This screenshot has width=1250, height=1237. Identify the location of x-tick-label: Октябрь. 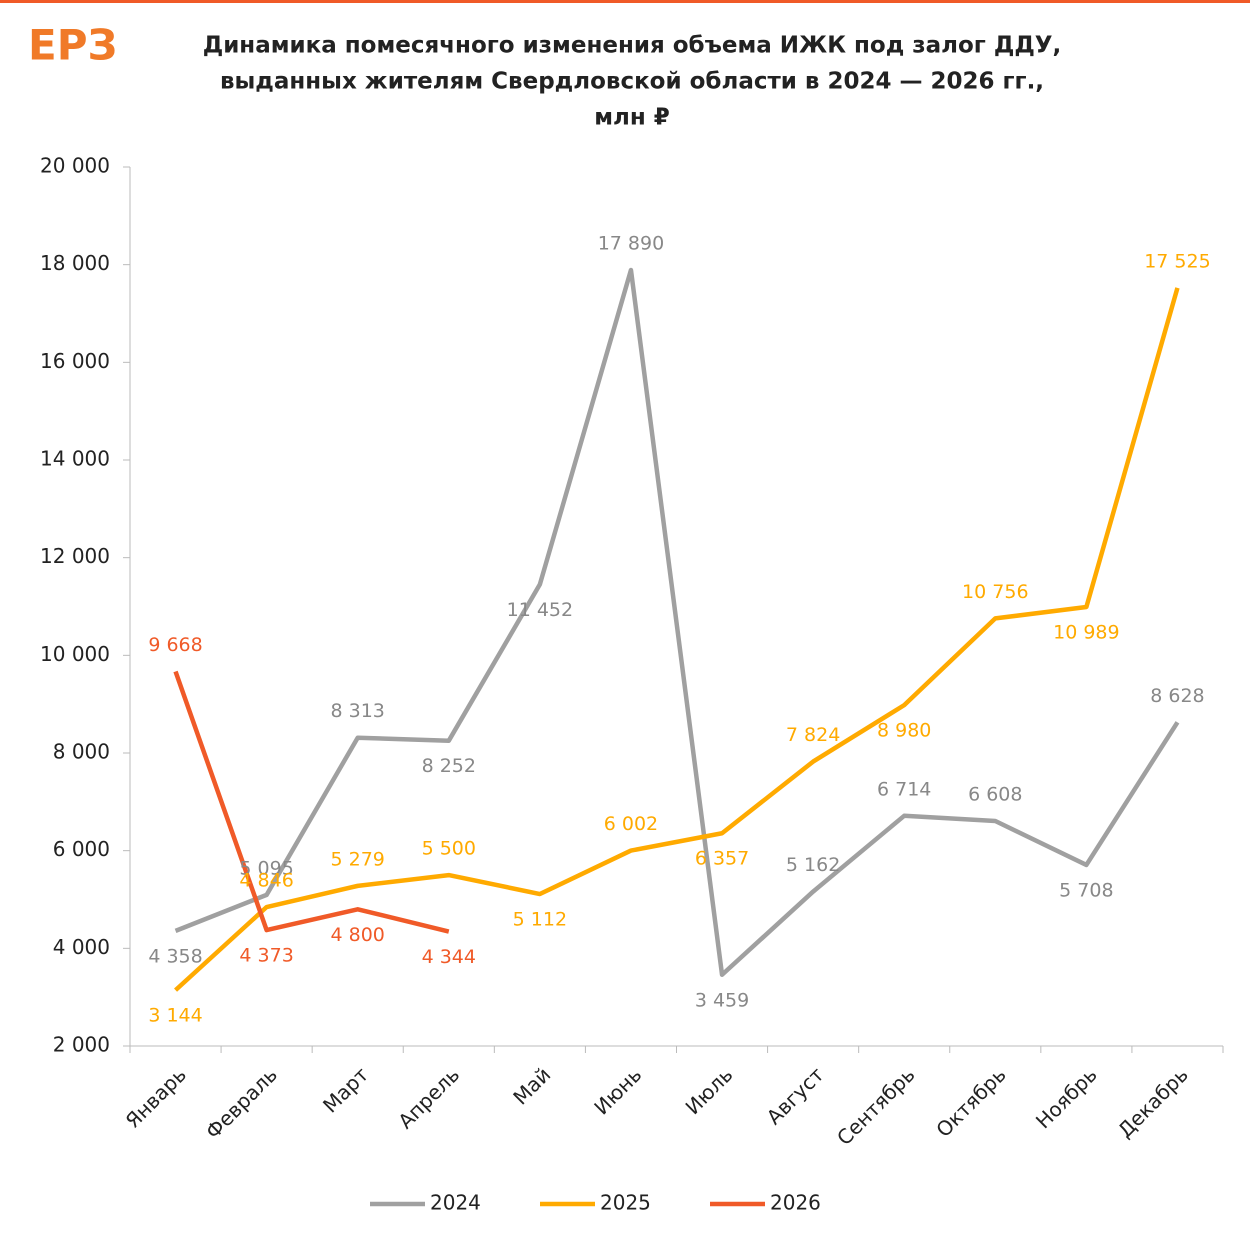
(970, 1101).